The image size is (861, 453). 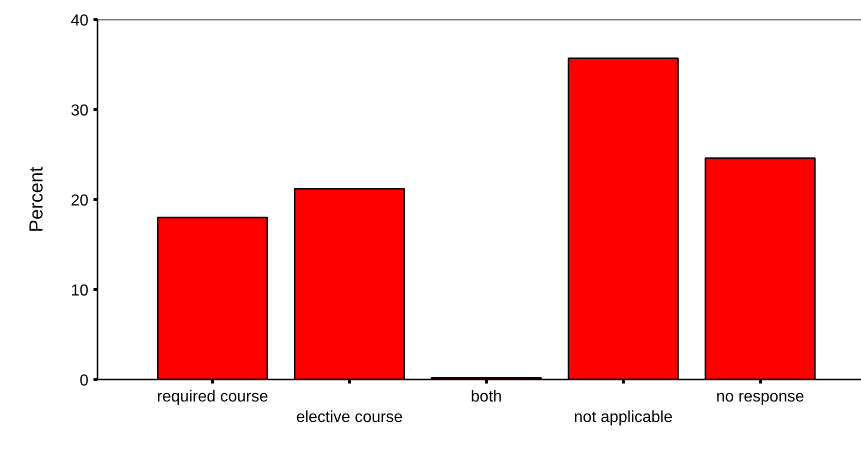 What do you see at coordinates (79, 201) in the screenshot?
I see `y-tick-label: 20` at bounding box center [79, 201].